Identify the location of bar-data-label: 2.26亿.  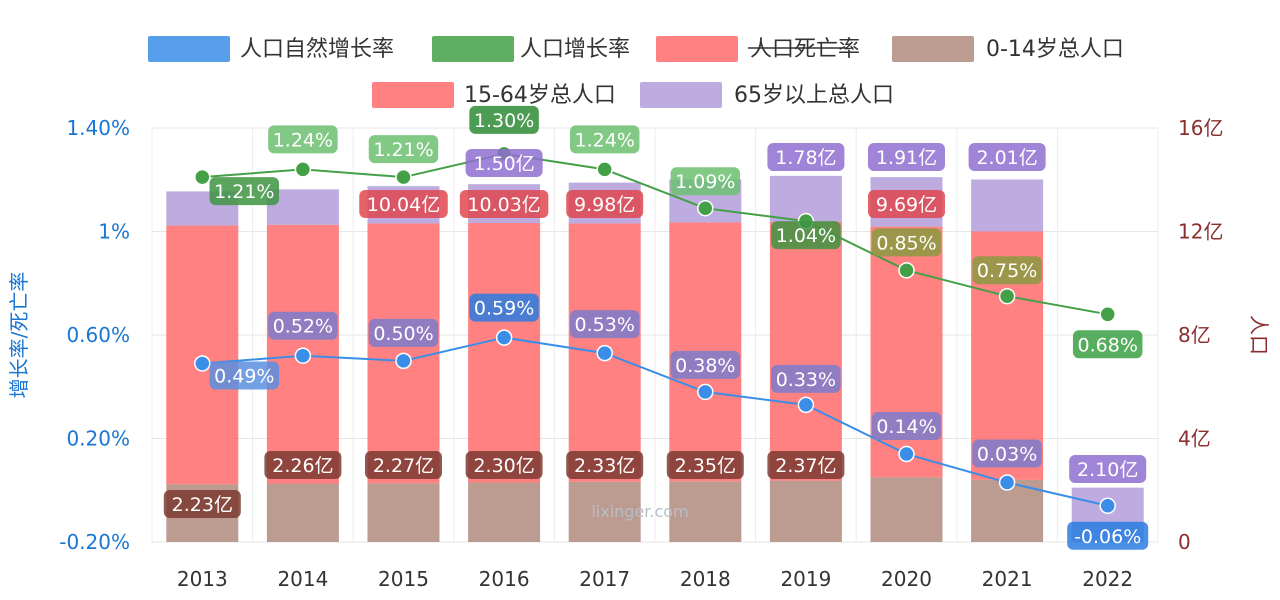
(302, 466).